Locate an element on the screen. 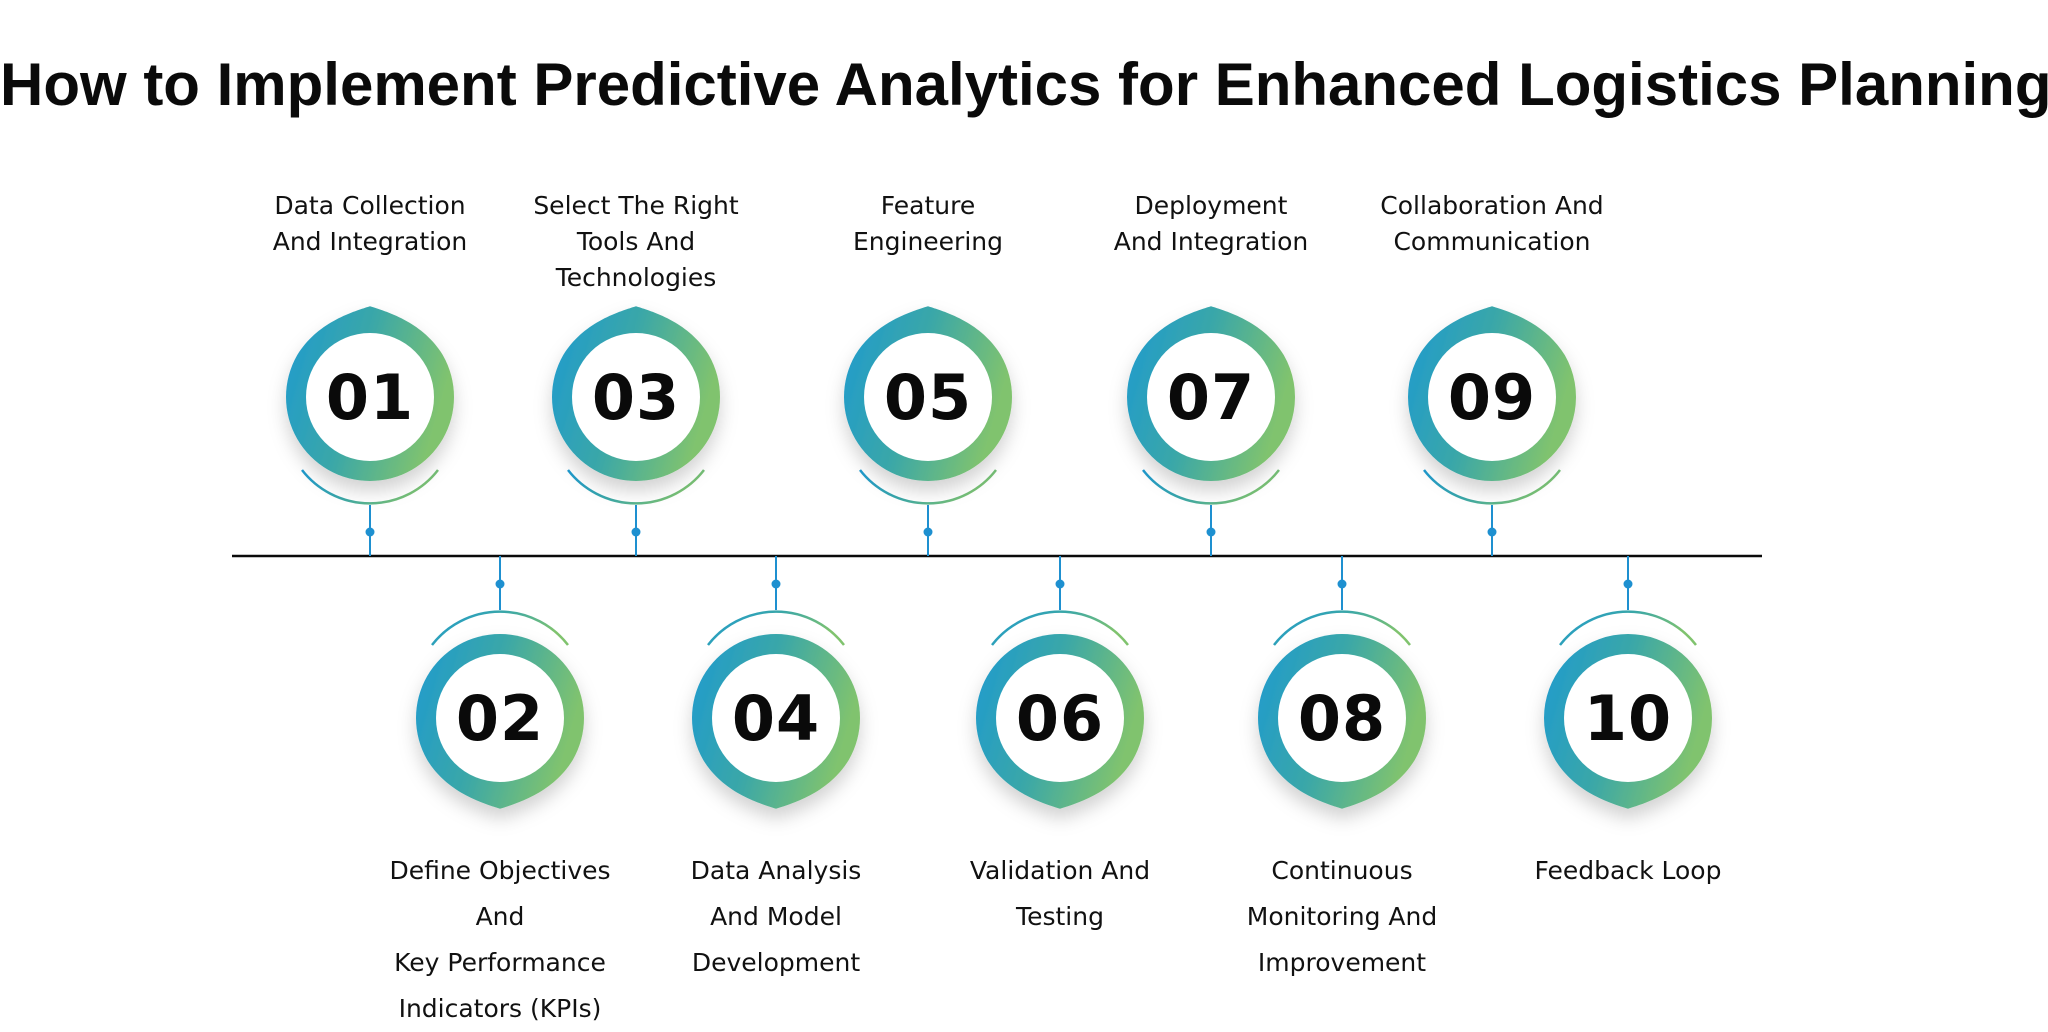 The height and width of the screenshot is (1032, 2048). step-10: 10 is located at coordinates (1628, 682).